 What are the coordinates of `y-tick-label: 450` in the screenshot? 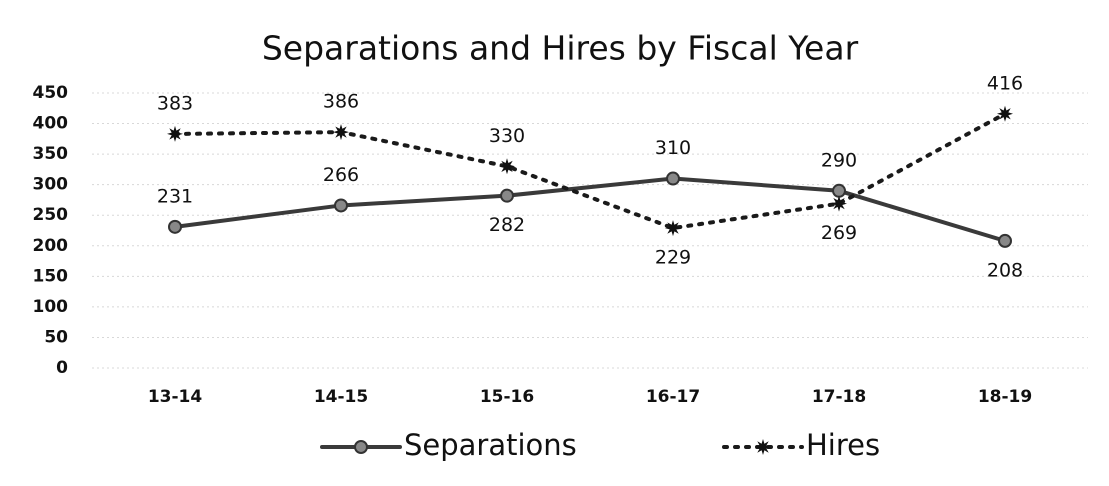 It's located at (51, 93).